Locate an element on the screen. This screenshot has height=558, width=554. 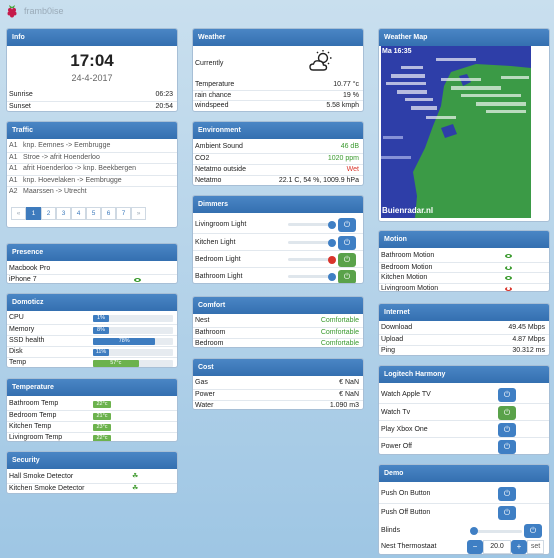
weather-currently: Currently is located at coordinates (209, 63).